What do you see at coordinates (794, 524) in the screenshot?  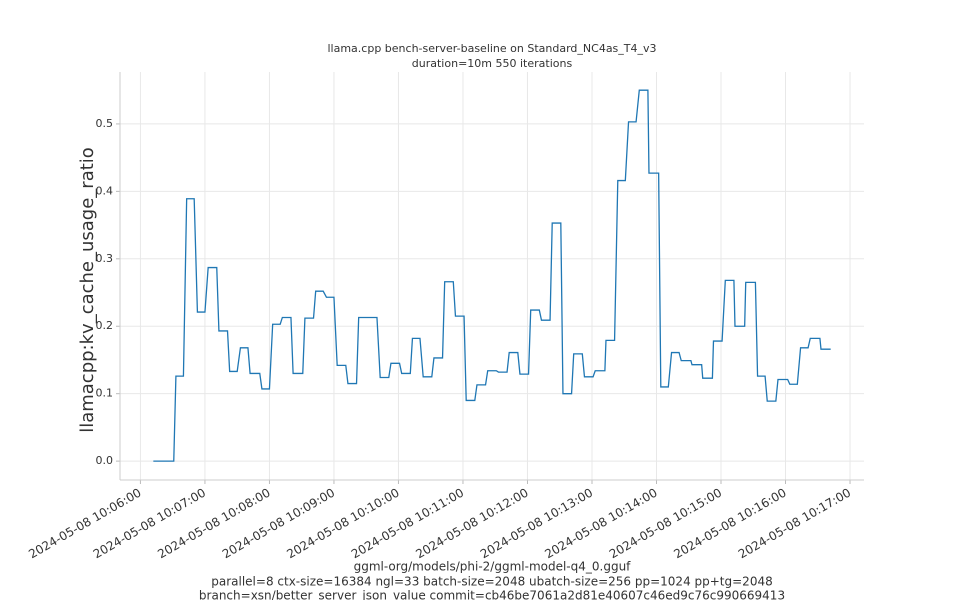 I see `x-tick-label: 2024-05-08 10:17:00` at bounding box center [794, 524].